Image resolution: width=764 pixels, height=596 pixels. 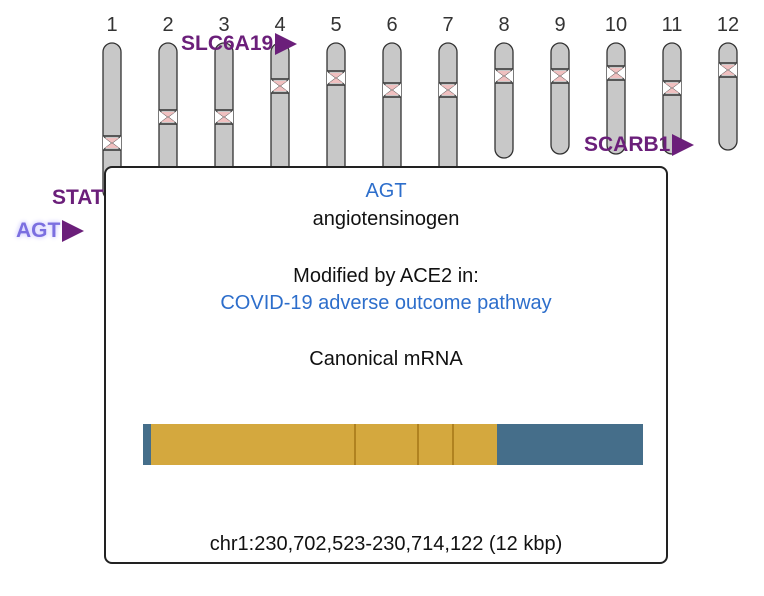 I want to click on chromosome-9: 9, so click(x=560, y=84).